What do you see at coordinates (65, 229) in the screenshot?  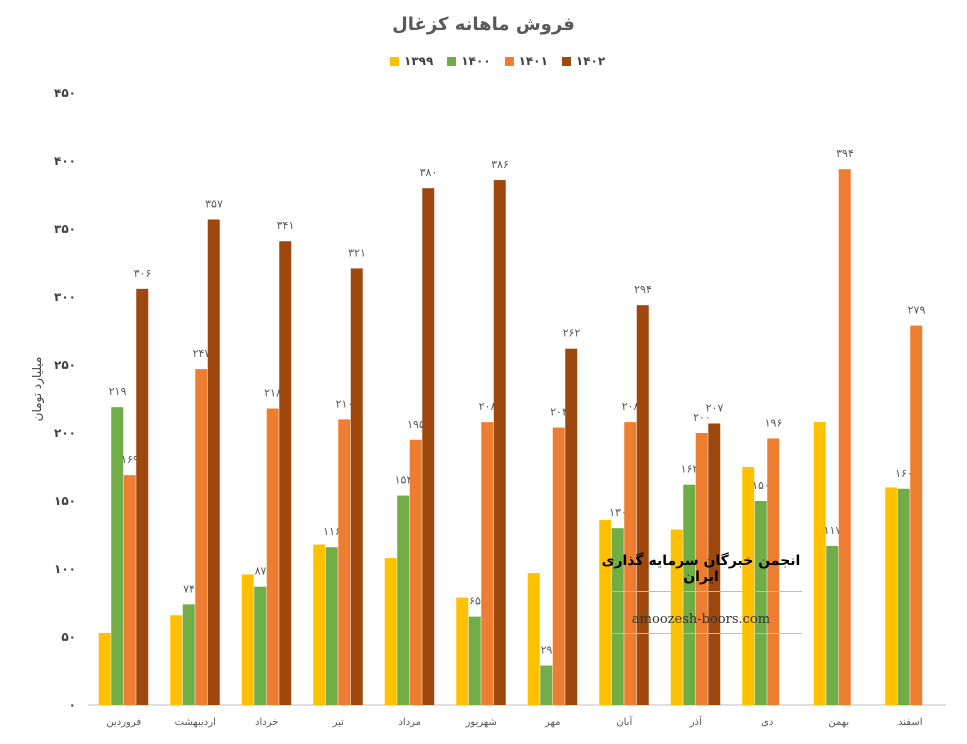 I see `y-tick-label: ۳۵۰` at bounding box center [65, 229].